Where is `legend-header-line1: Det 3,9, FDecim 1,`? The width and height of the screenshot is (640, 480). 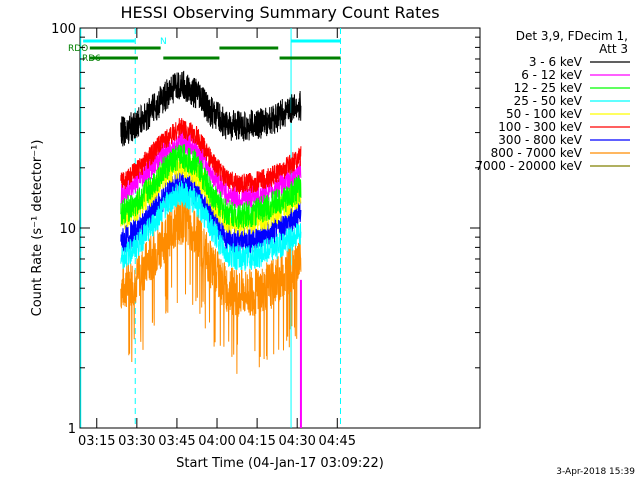
legend-header-line1: Det 3,9, FDecim 1, is located at coordinates (572, 36).